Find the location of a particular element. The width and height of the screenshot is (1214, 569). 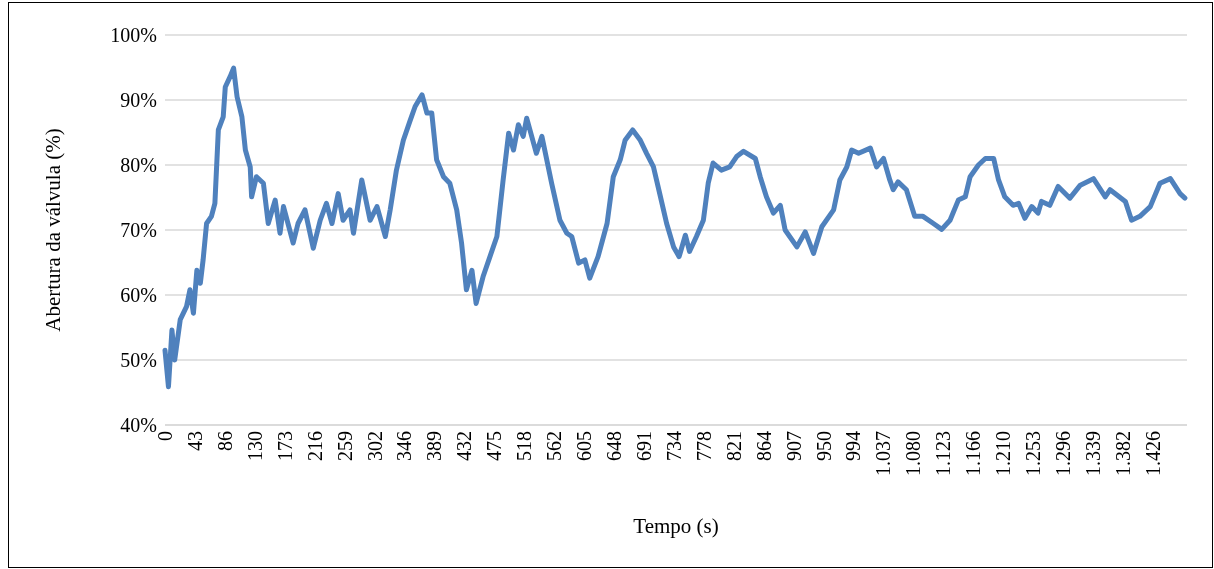

x-tick-label: 778 is located at coordinates (703, 446).